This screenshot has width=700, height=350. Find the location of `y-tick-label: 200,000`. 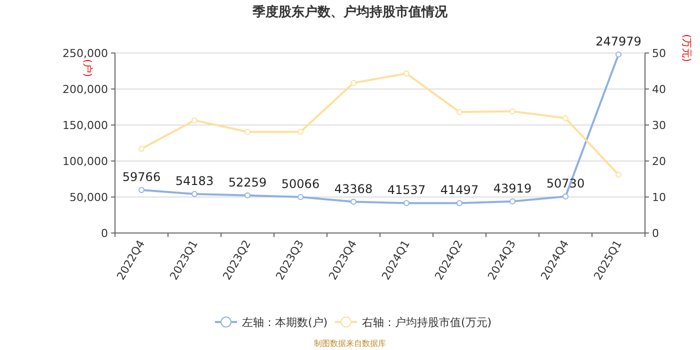

y-tick-label: 200,000 is located at coordinates (85, 89).